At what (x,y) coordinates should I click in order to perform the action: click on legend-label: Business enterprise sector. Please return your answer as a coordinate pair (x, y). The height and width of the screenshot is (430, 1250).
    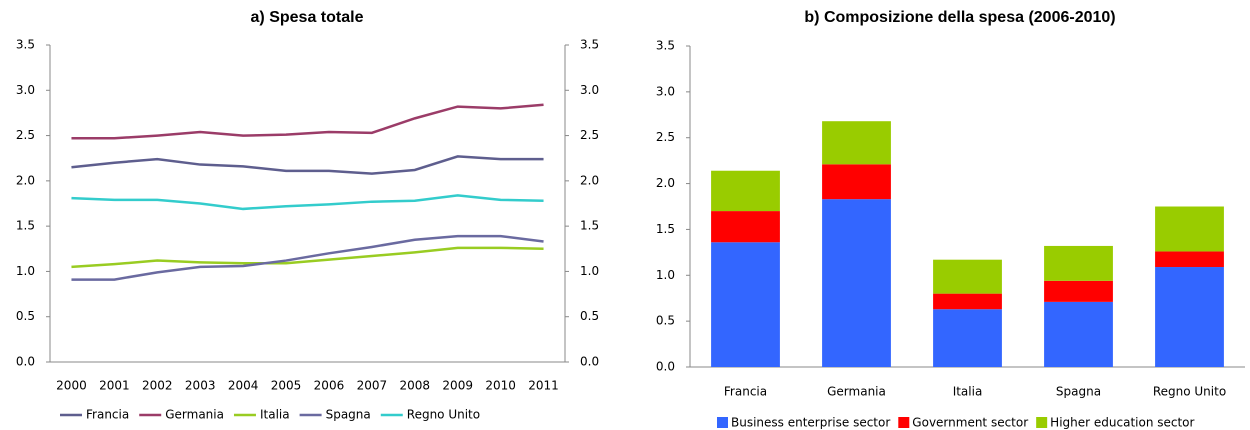
    Looking at the image, I should click on (810, 423).